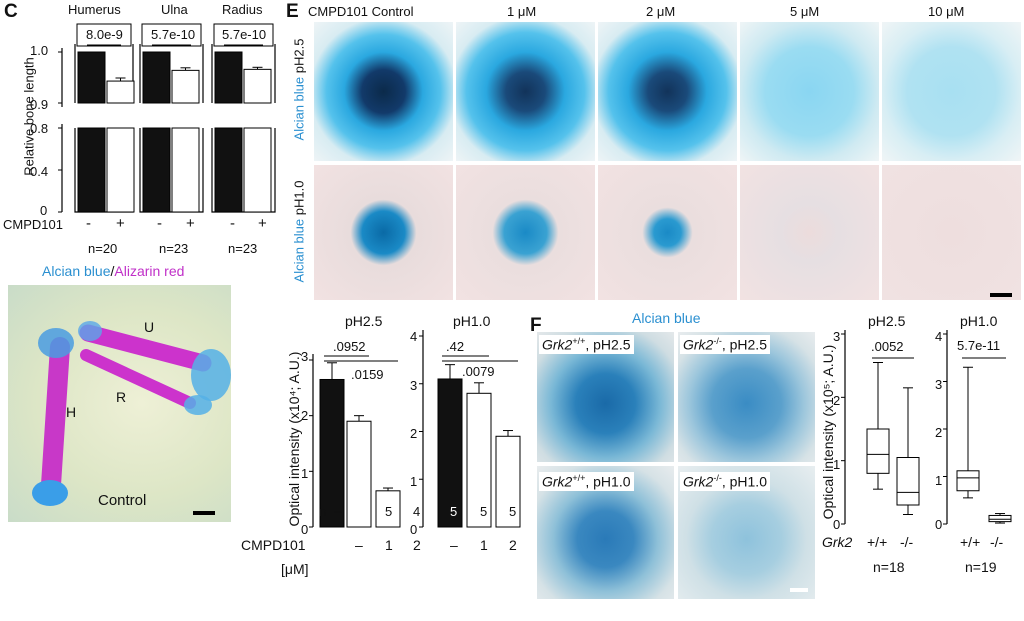 The width and height of the screenshot is (1024, 621). What do you see at coordinates (367, 374) in the screenshot?
I see `e1-pval-2: .0159` at bounding box center [367, 374].